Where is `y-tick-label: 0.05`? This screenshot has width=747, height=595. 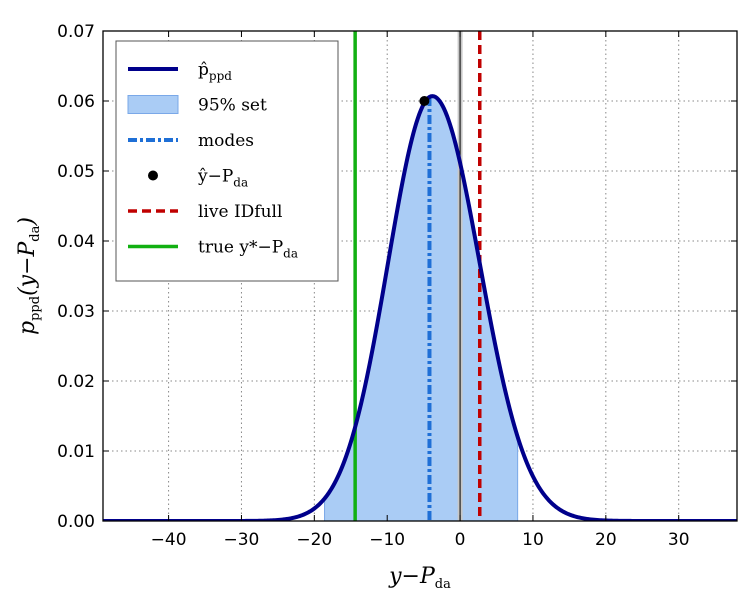 y-tick-label: 0.05 is located at coordinates (76, 172).